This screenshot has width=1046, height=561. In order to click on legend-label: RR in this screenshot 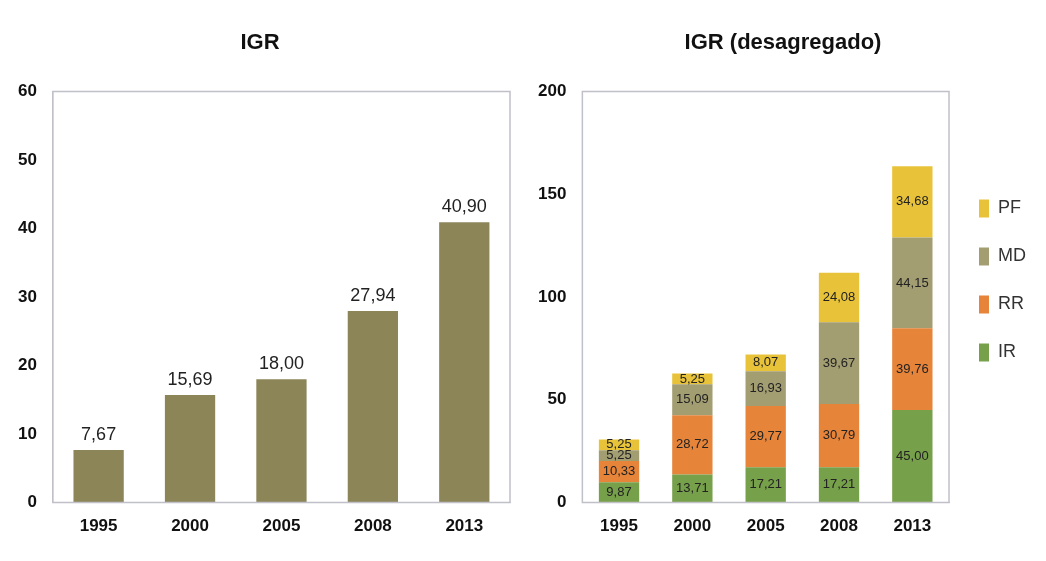, I will do `click(1011, 303)`.